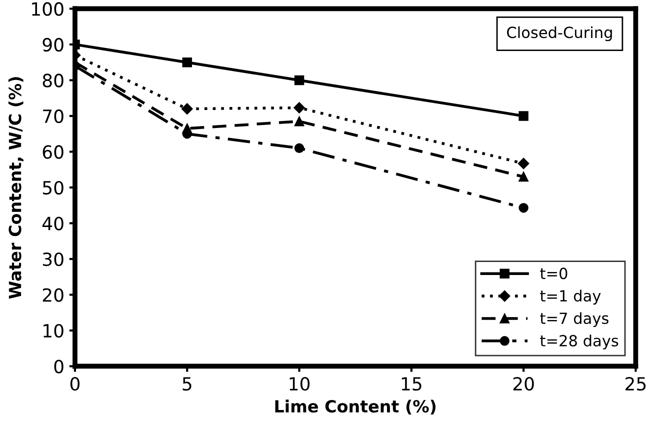 Image resolution: width=652 pixels, height=436 pixels. I want to click on y-tick-label: 10, so click(54, 331).